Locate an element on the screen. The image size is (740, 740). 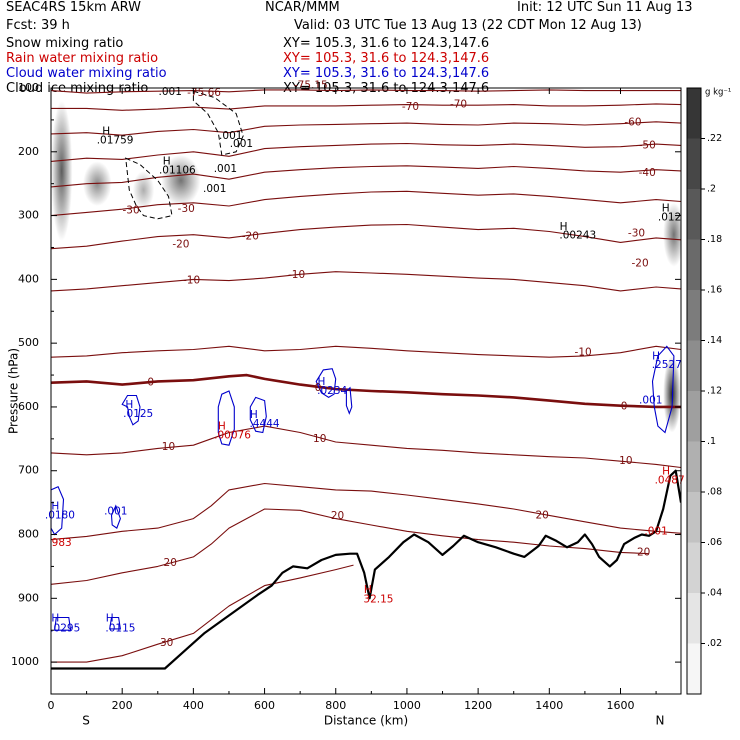
y-tick-label: 900 is located at coordinates (28, 597).